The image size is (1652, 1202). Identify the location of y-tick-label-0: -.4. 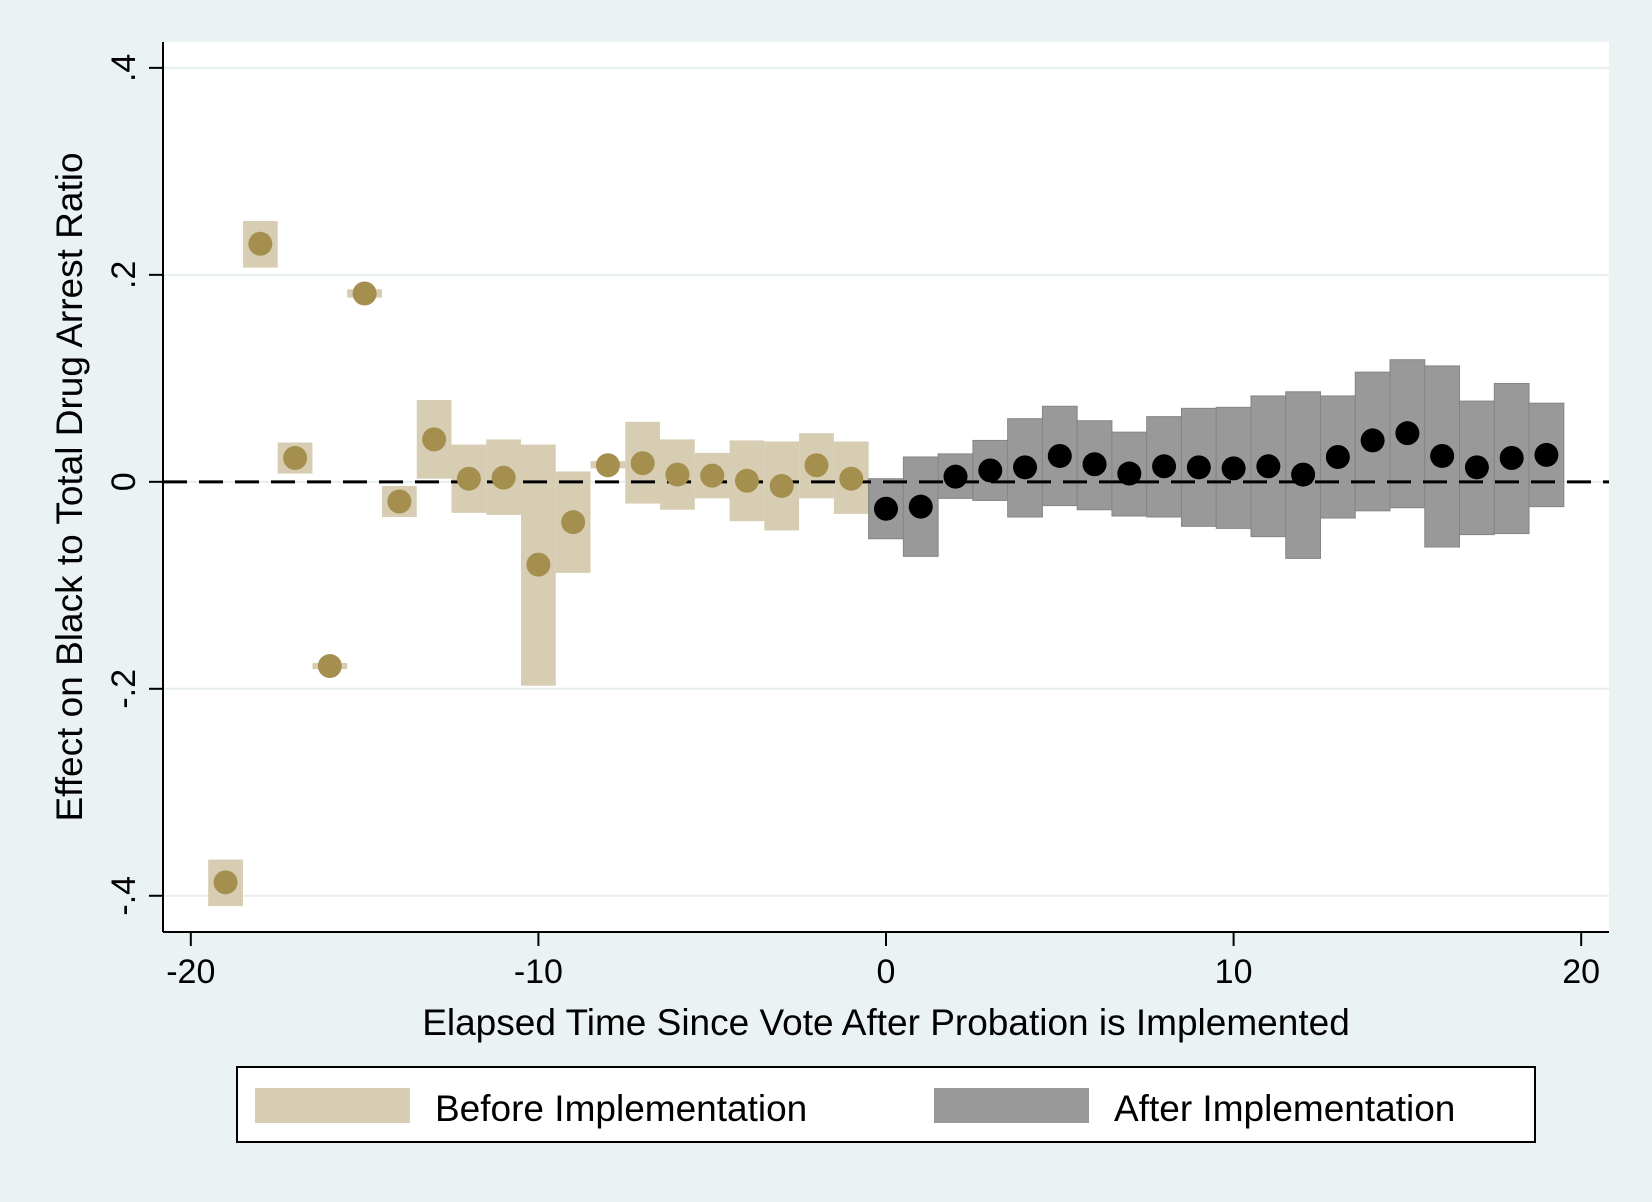
(124, 896).